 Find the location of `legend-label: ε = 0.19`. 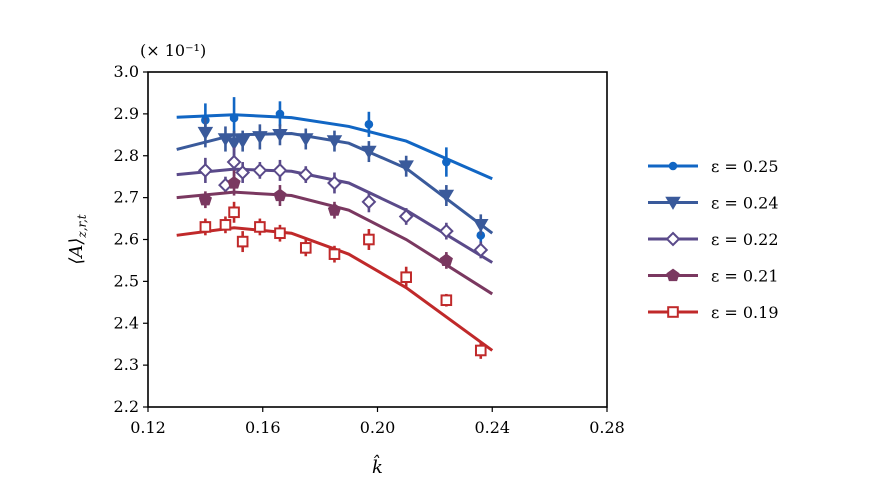

legend-label: ε = 0.19 is located at coordinates (745, 312).